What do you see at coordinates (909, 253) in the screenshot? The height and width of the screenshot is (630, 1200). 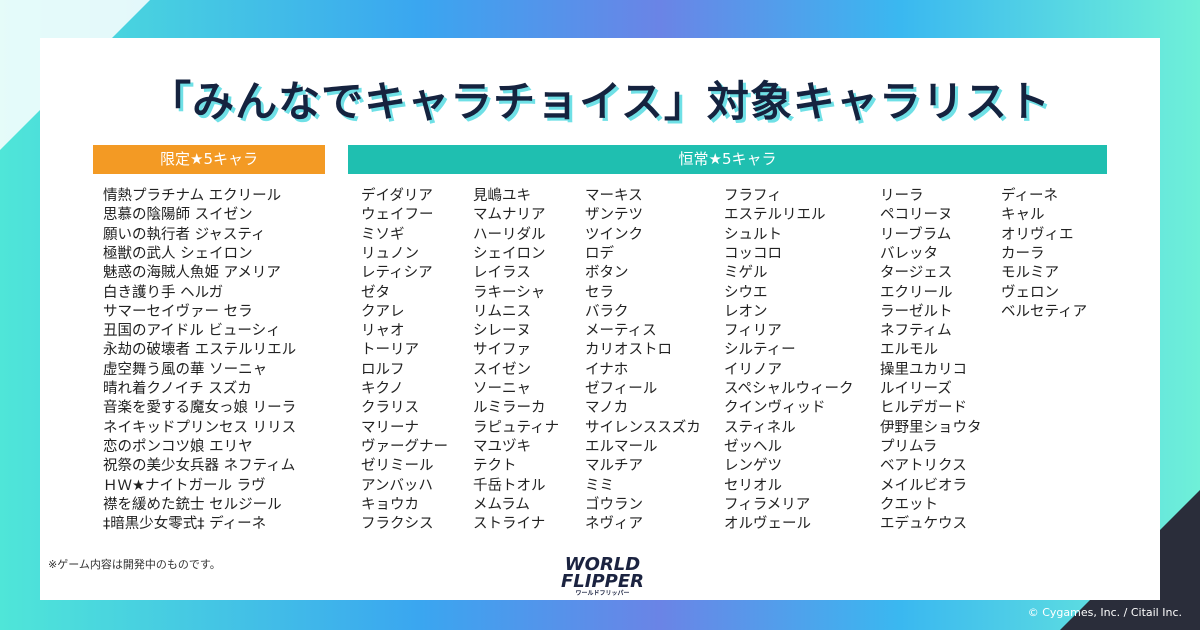 I see `standard-character: バレッタ` at bounding box center [909, 253].